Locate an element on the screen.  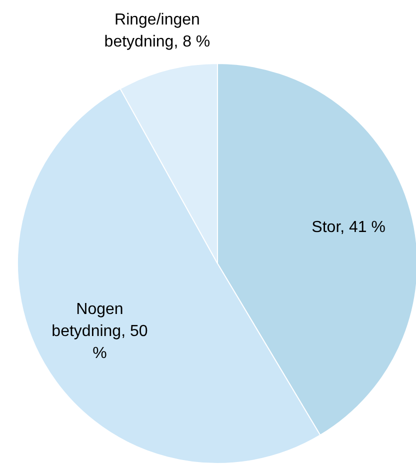
slice-label: Nogen betydning, 50 % is located at coordinates (100, 331).